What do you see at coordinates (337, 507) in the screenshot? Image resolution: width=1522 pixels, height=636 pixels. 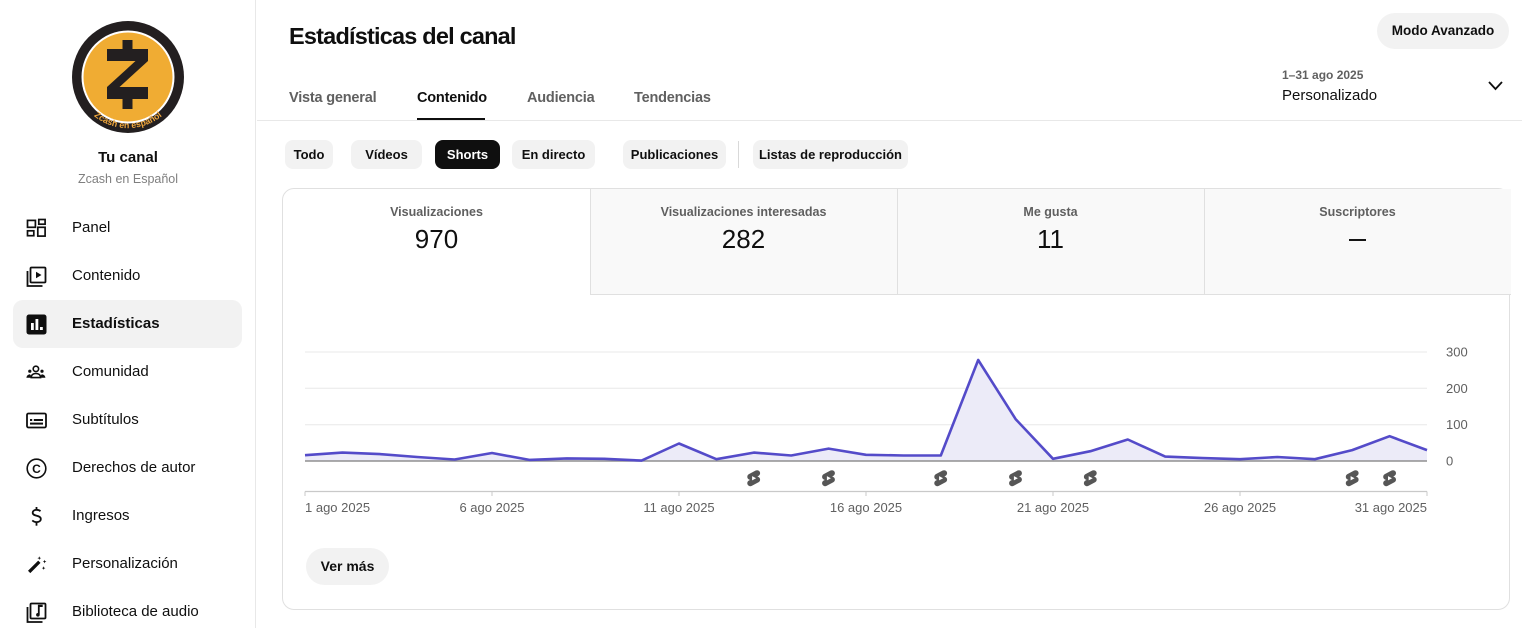 I see `svg-text: 1 ago 2025` at bounding box center [337, 507].